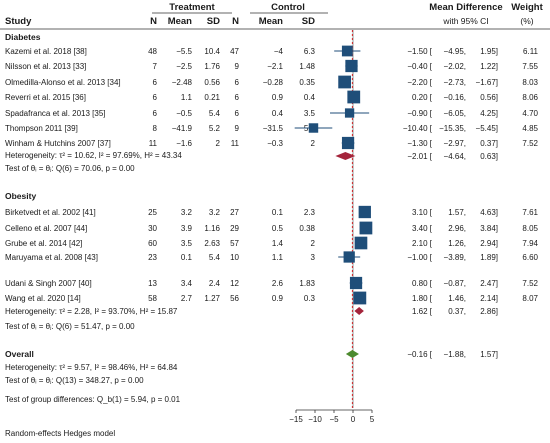 The width and height of the screenshot is (550, 443). I want to click on overall-title: Overall, so click(19, 354).